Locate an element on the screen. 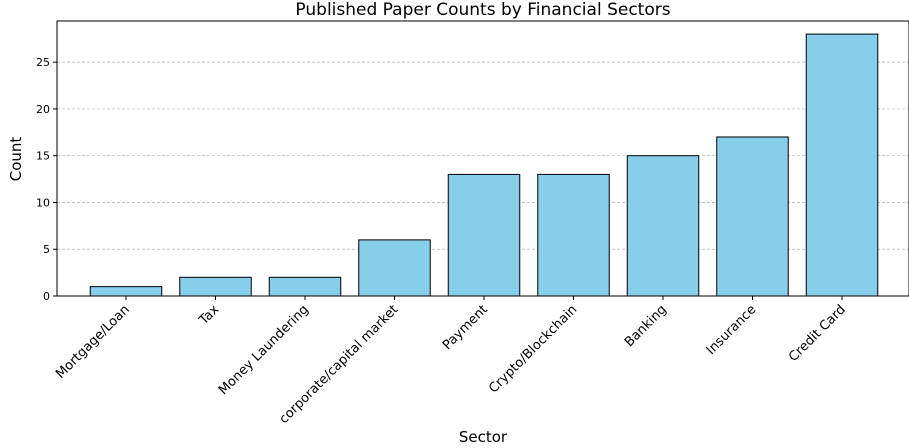 The height and width of the screenshot is (448, 909). x-tick-label: Credit Card is located at coordinates (817, 333).